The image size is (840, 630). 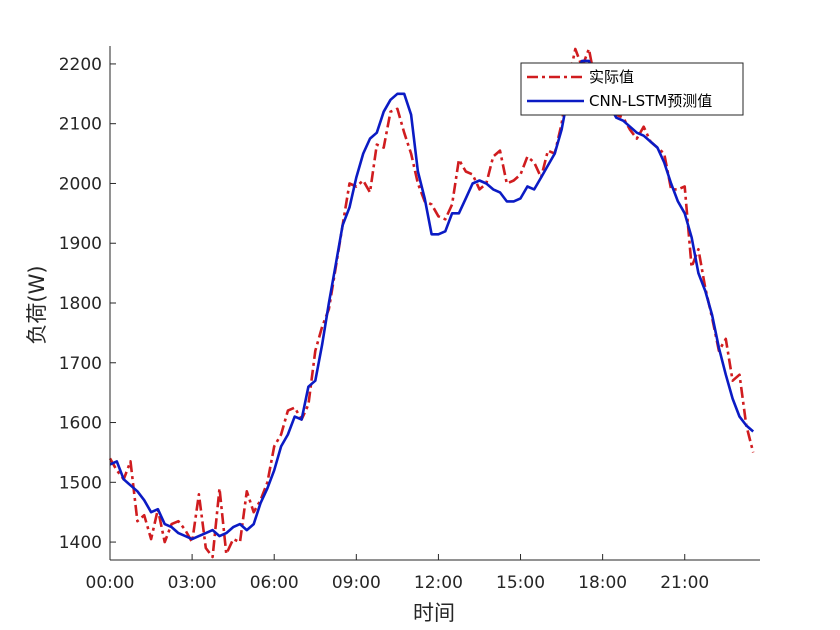 What do you see at coordinates (684, 583) in the screenshot?
I see `x-tick-label: 21:00` at bounding box center [684, 583].